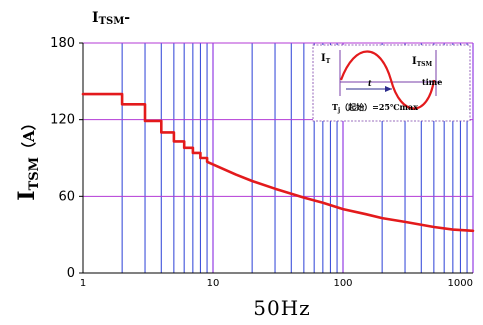  What do you see at coordinates (432, 82) in the screenshot?
I see `inset-label-time: time` at bounding box center [432, 82].